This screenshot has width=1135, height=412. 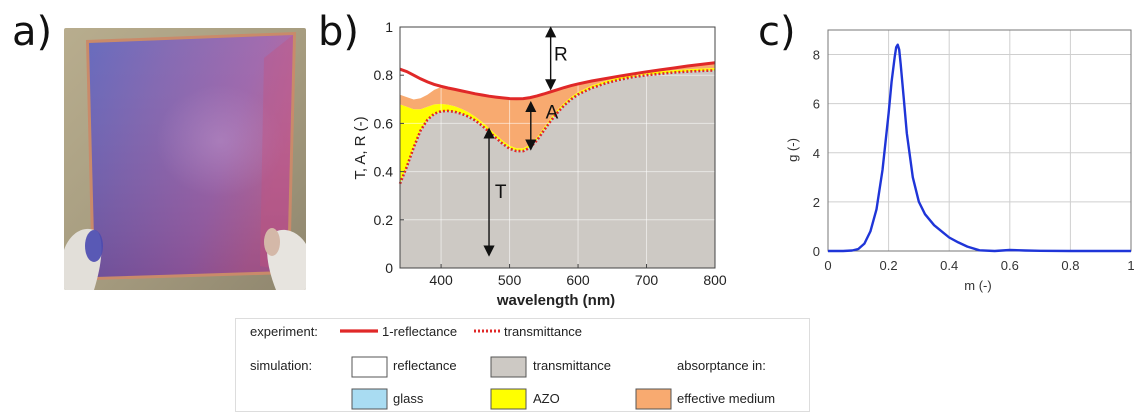 I want to click on distribution-x-tick-label: 1, so click(x=1130, y=265).